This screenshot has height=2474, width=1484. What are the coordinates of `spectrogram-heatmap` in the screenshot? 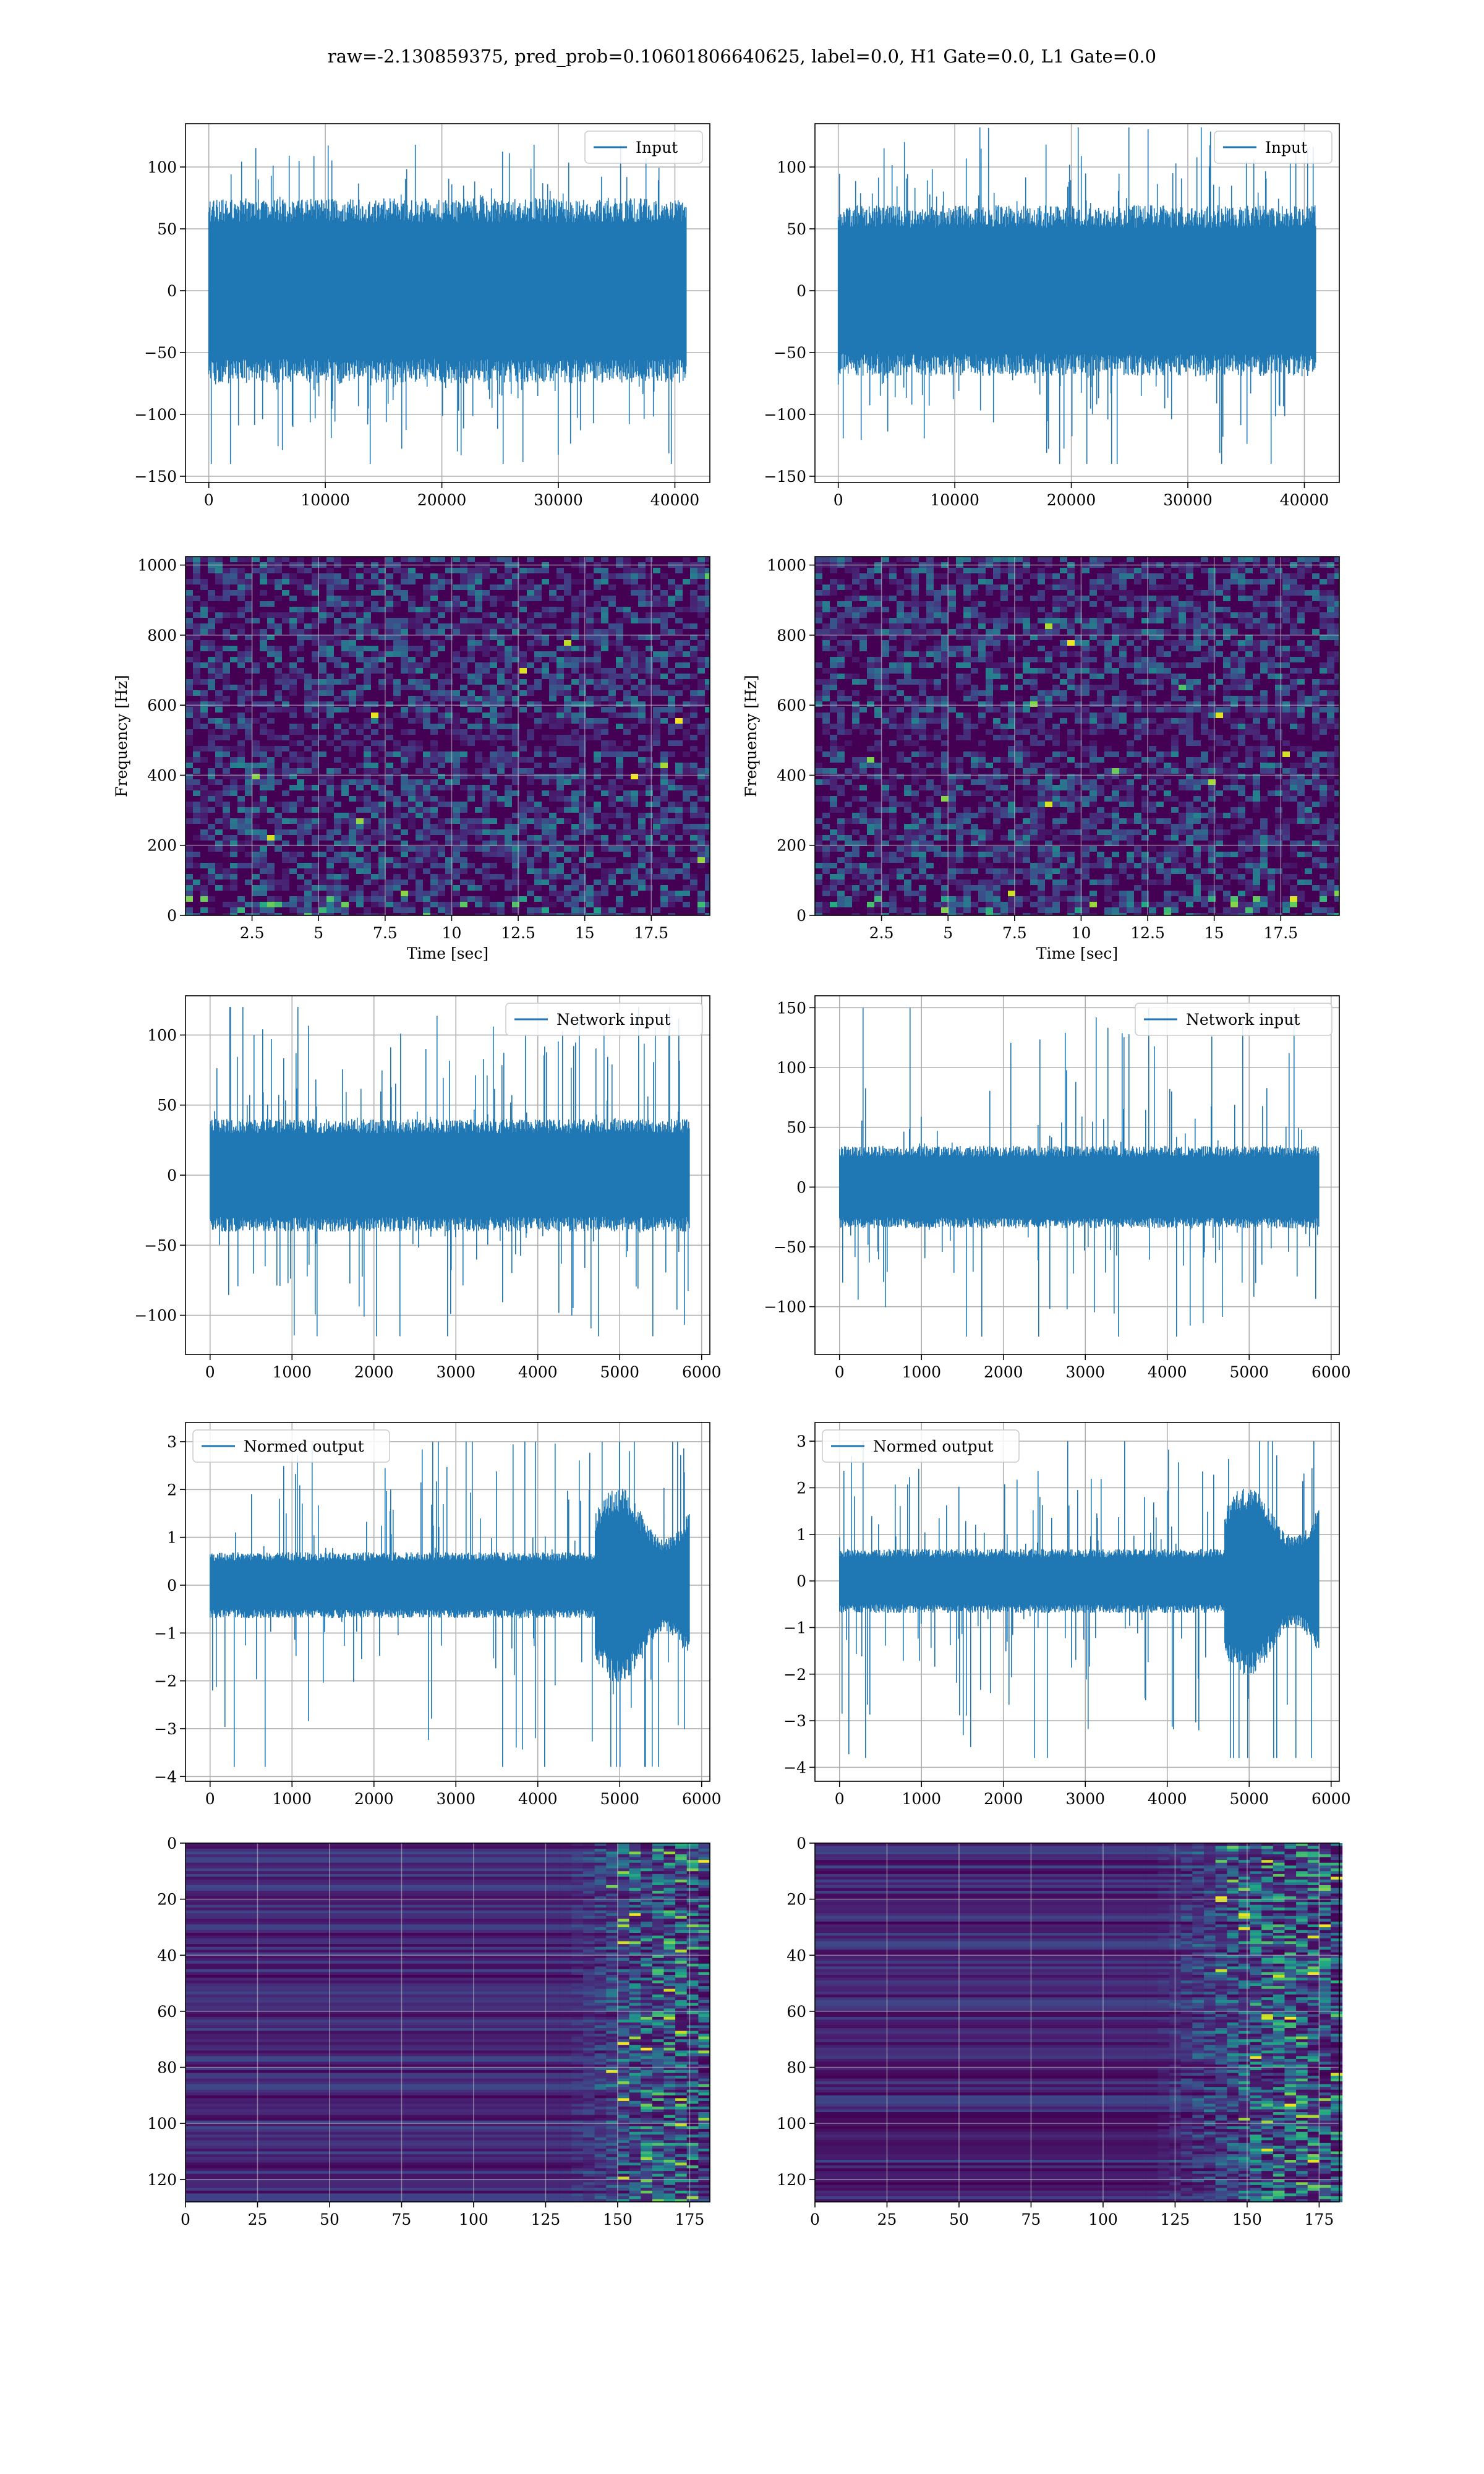 It's located at (1077, 736).